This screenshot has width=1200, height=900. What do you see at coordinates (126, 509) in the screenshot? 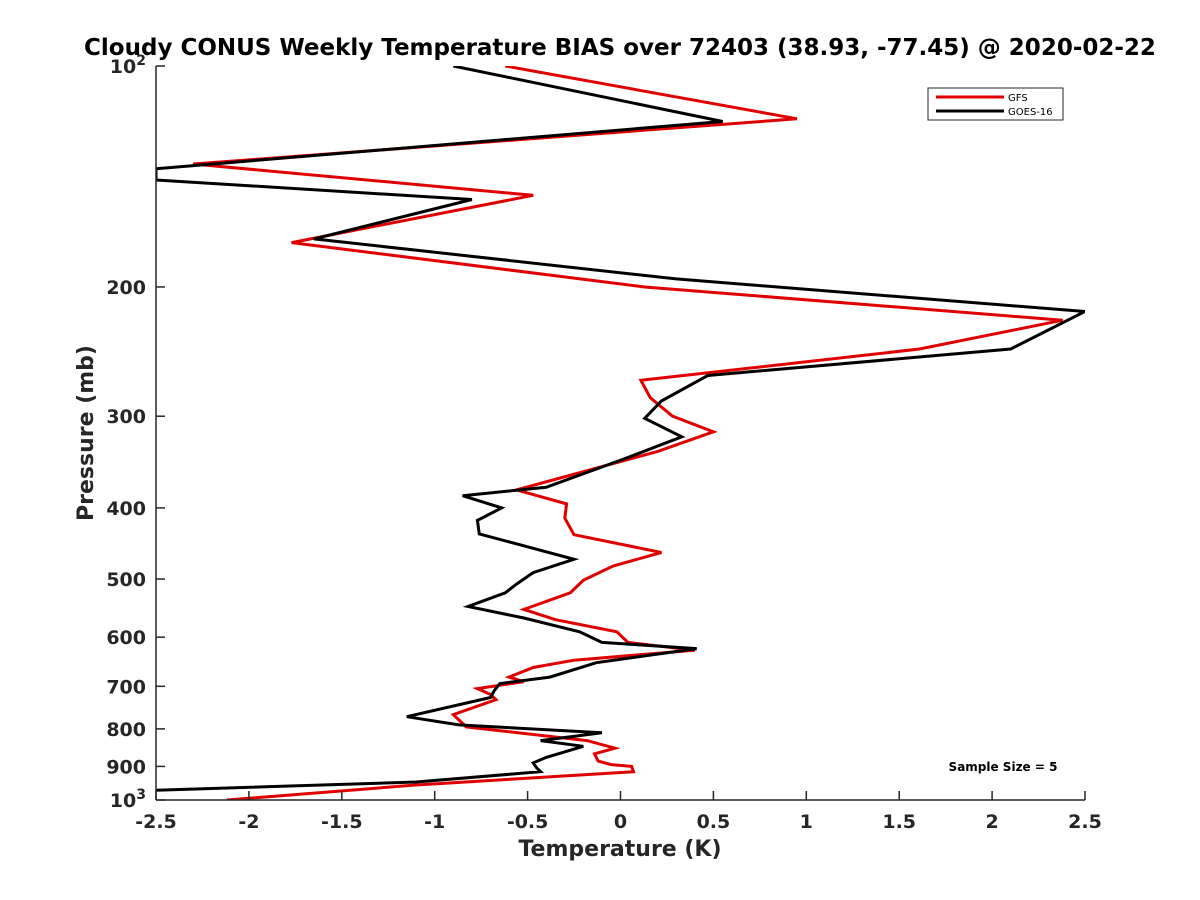
I see `y-tick-label: 400` at bounding box center [126, 509].